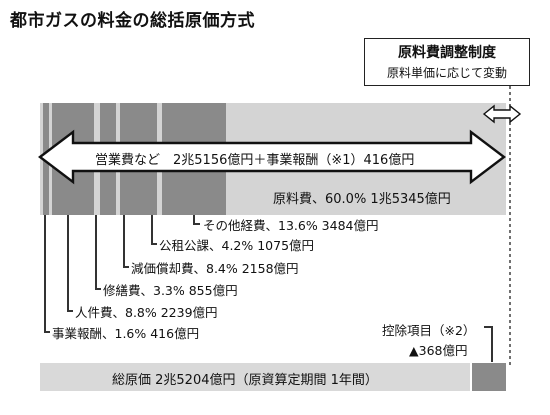  What do you see at coordinates (291, 225) in the screenshot?
I see `item-label-sonota: その他経費、13.6% 3484億円` at bounding box center [291, 225].